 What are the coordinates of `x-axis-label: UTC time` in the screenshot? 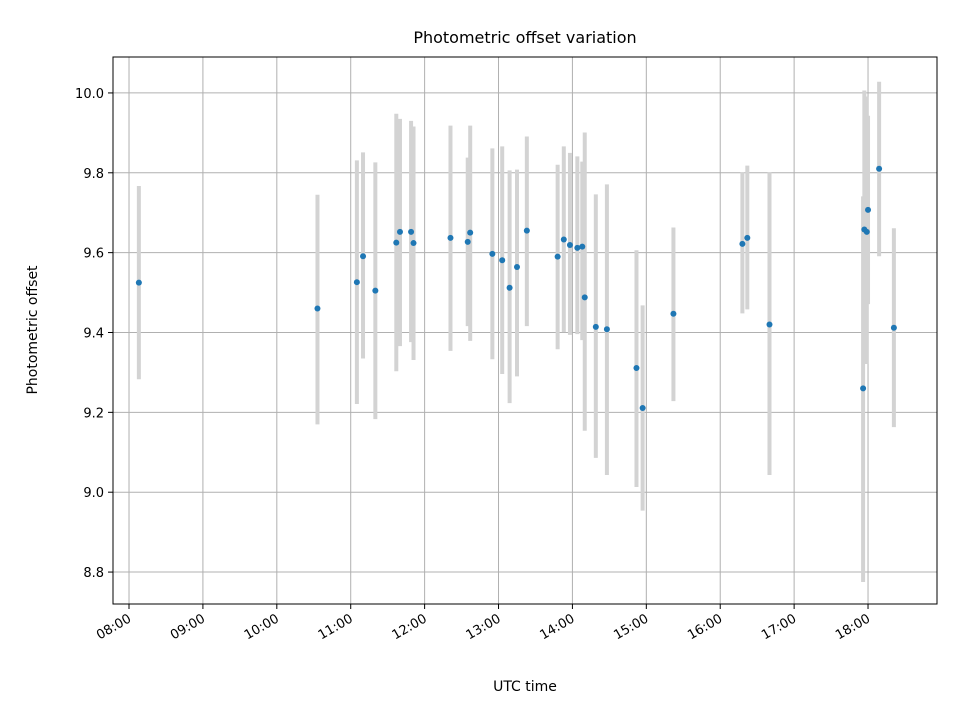 It's located at (525, 687).